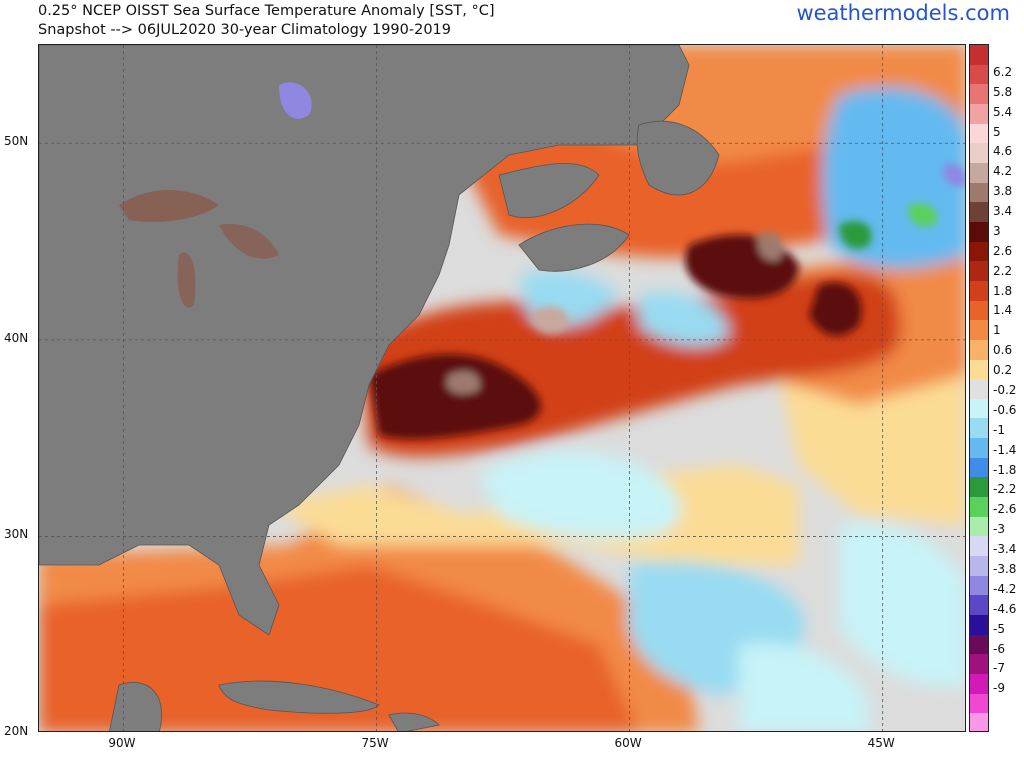 The image size is (1024, 768). What do you see at coordinates (1003, 151) in the screenshot?
I see `colorbar-tick-label: 4.6` at bounding box center [1003, 151].